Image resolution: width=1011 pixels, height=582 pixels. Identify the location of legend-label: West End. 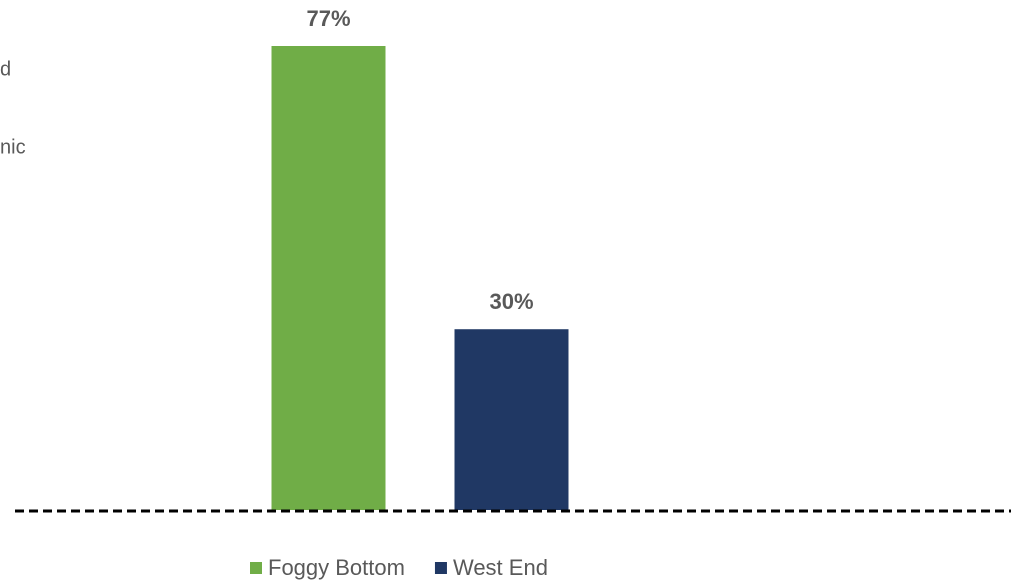
(500, 567).